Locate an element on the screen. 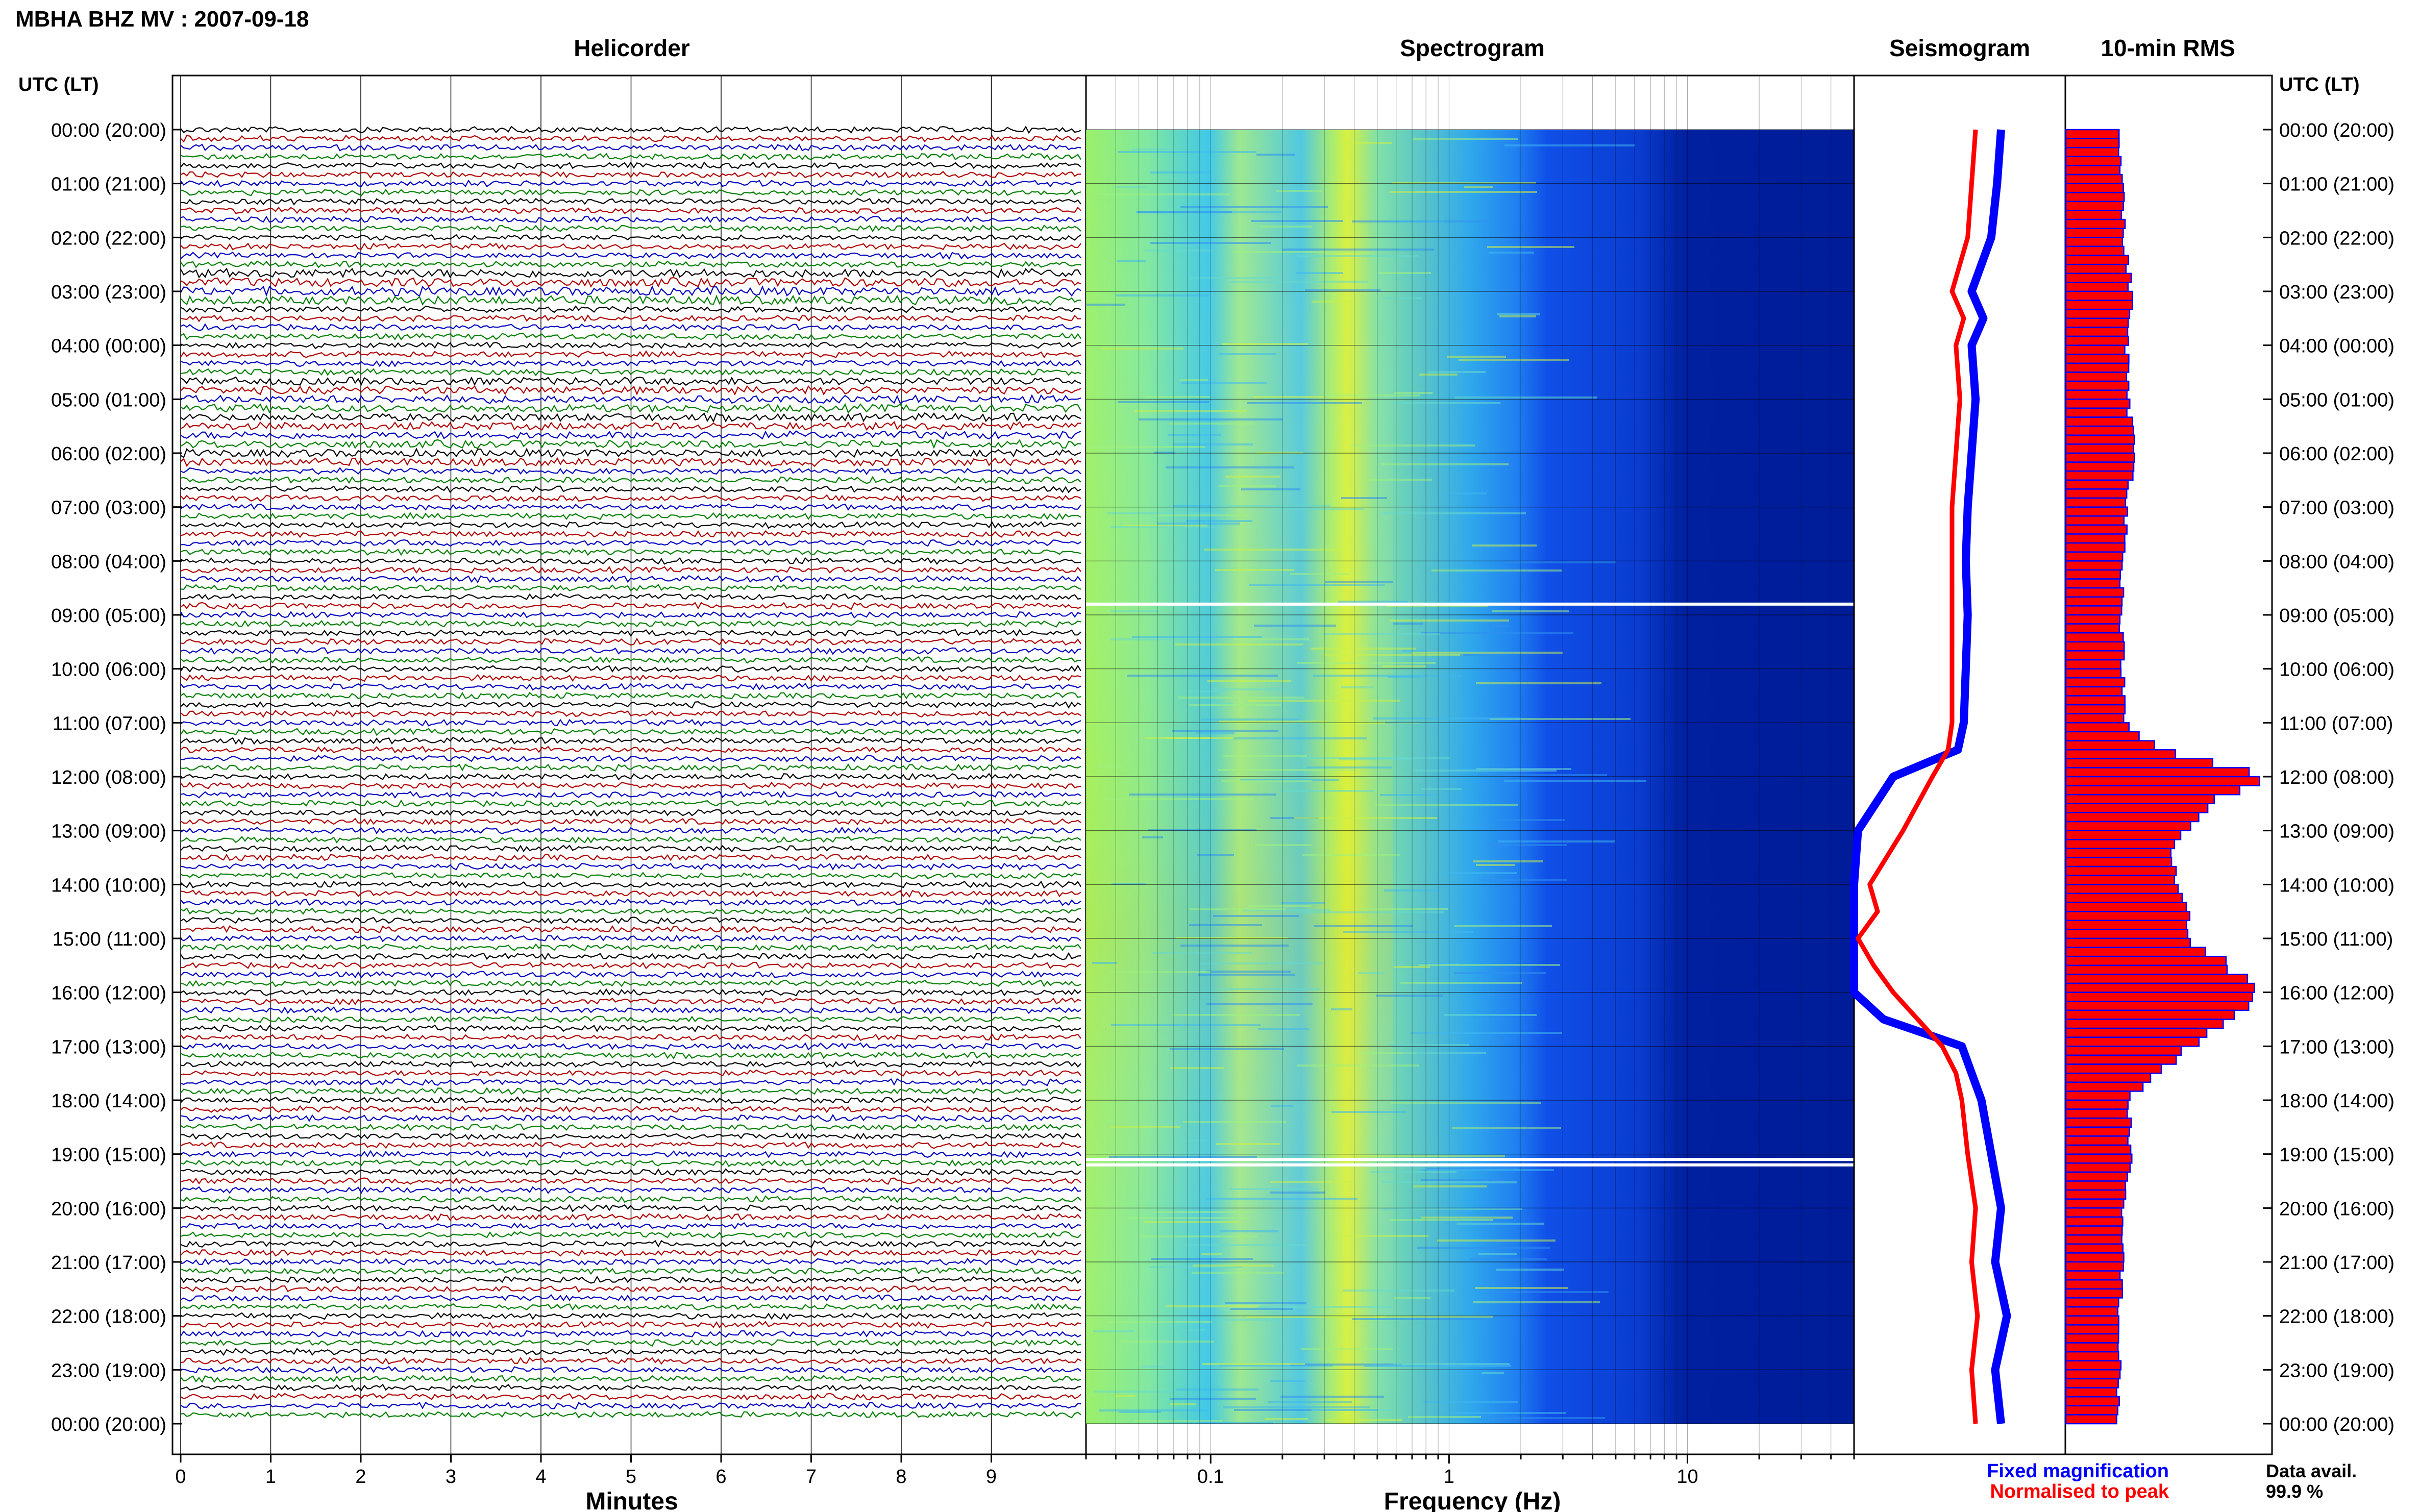  time-tick-label-left: 19:00 (15:00) is located at coordinates (108, 1155).